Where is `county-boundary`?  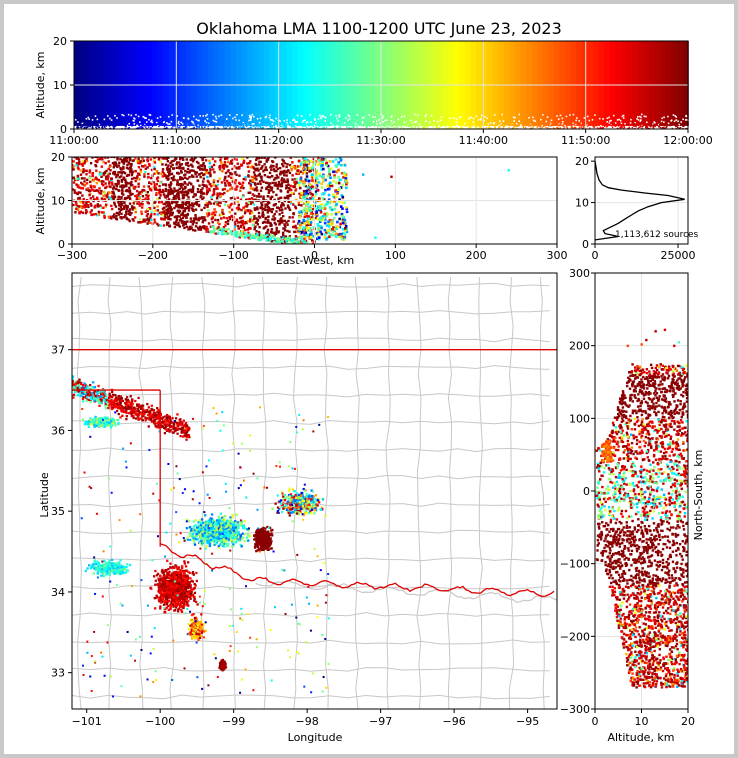
county-boundary is located at coordinates (450, 492).